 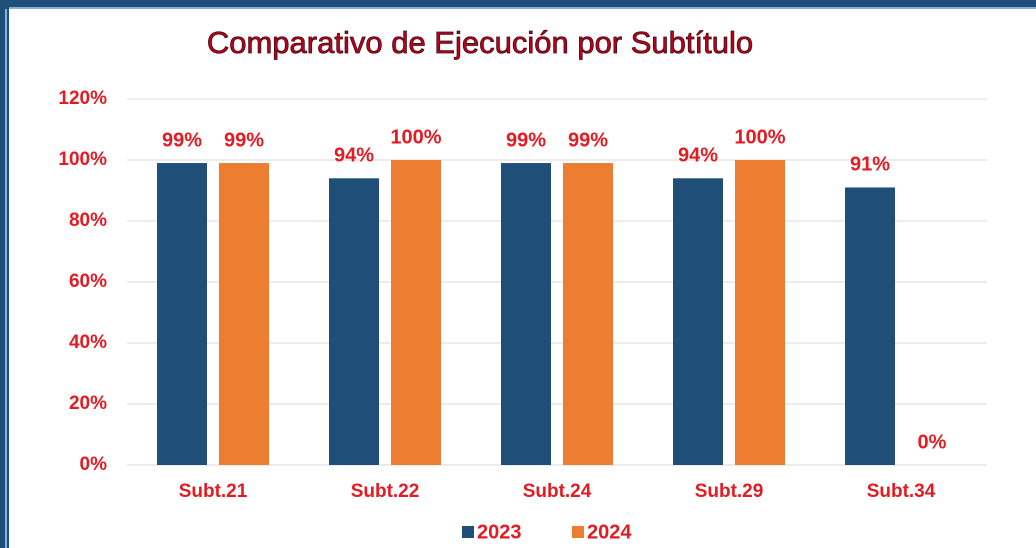 What do you see at coordinates (88, 281) in the screenshot?
I see `y-tick-label: 60%` at bounding box center [88, 281].